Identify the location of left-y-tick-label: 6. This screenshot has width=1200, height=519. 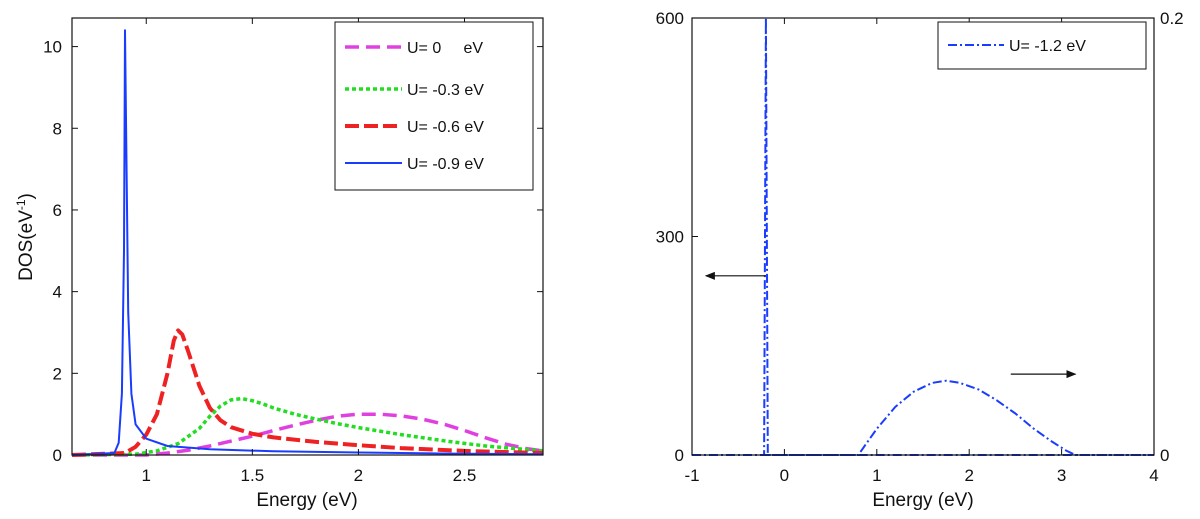
(57, 210).